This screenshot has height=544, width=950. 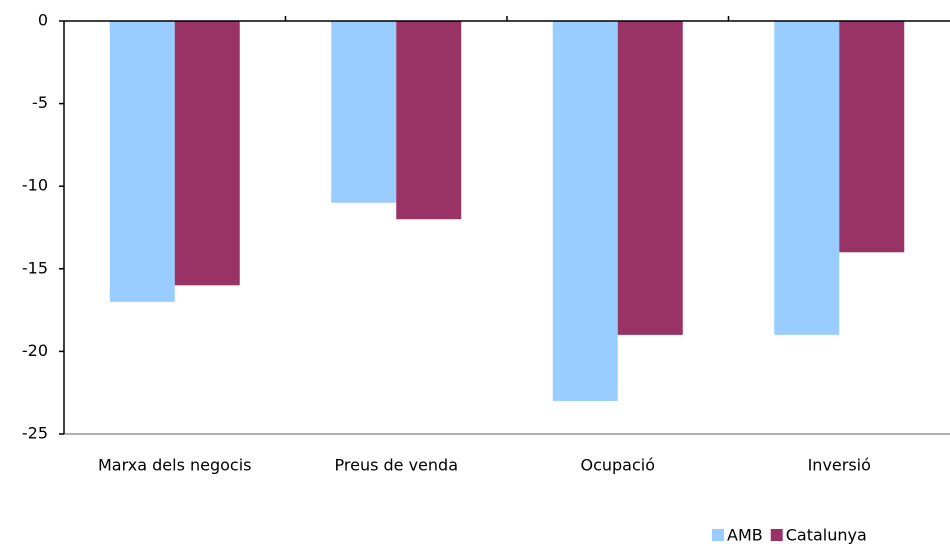 What do you see at coordinates (397, 465) in the screenshot?
I see `x-tick-label: Preus de venda` at bounding box center [397, 465].